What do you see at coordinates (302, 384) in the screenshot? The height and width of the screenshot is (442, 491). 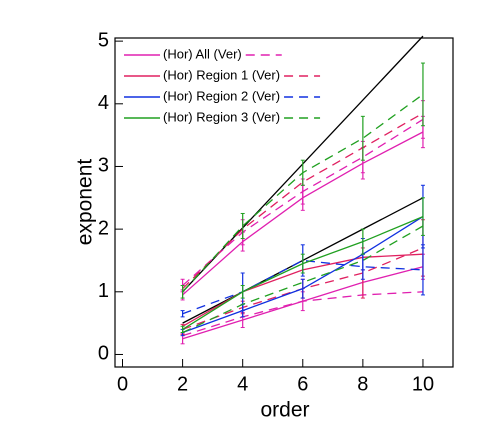 I see `x-tick-label: 6` at bounding box center [302, 384].